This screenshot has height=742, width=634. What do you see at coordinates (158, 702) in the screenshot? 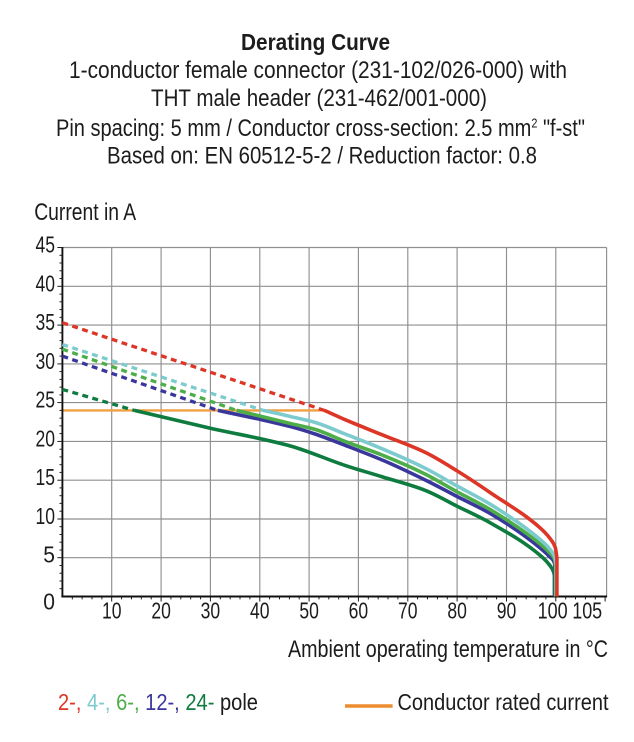
I see `svg-text: 2-, 4-, 6-, 12-, 24- pole` at bounding box center [158, 702].